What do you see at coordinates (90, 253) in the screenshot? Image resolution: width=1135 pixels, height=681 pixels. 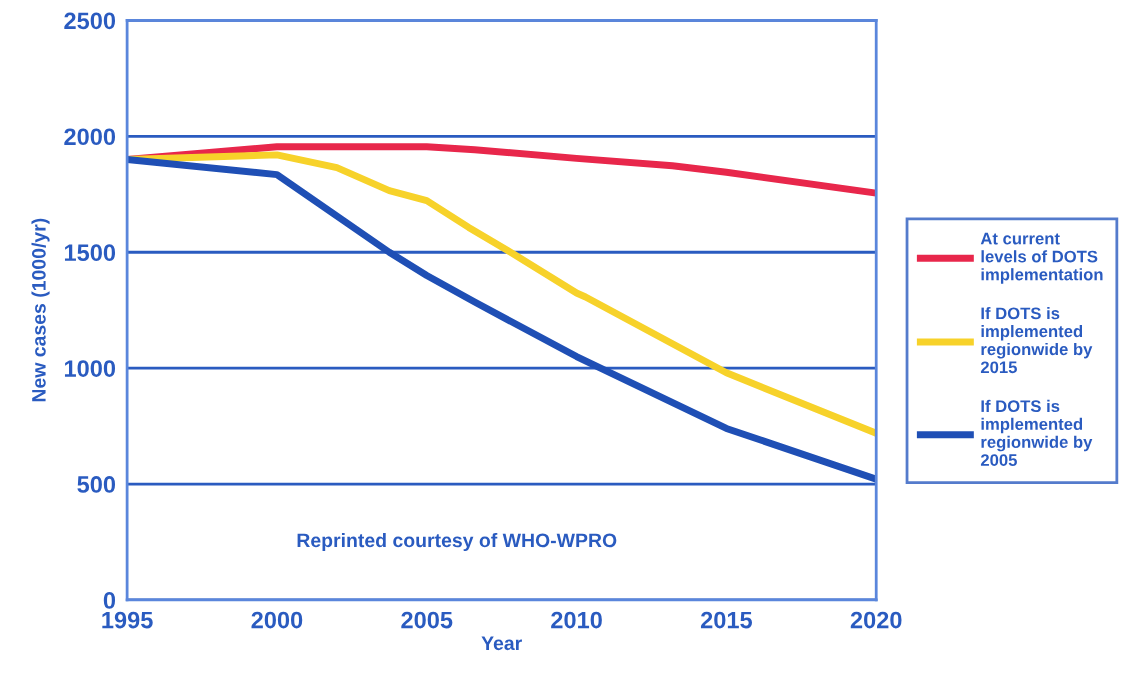 I see `y-tick-label: 1500` at bounding box center [90, 253].